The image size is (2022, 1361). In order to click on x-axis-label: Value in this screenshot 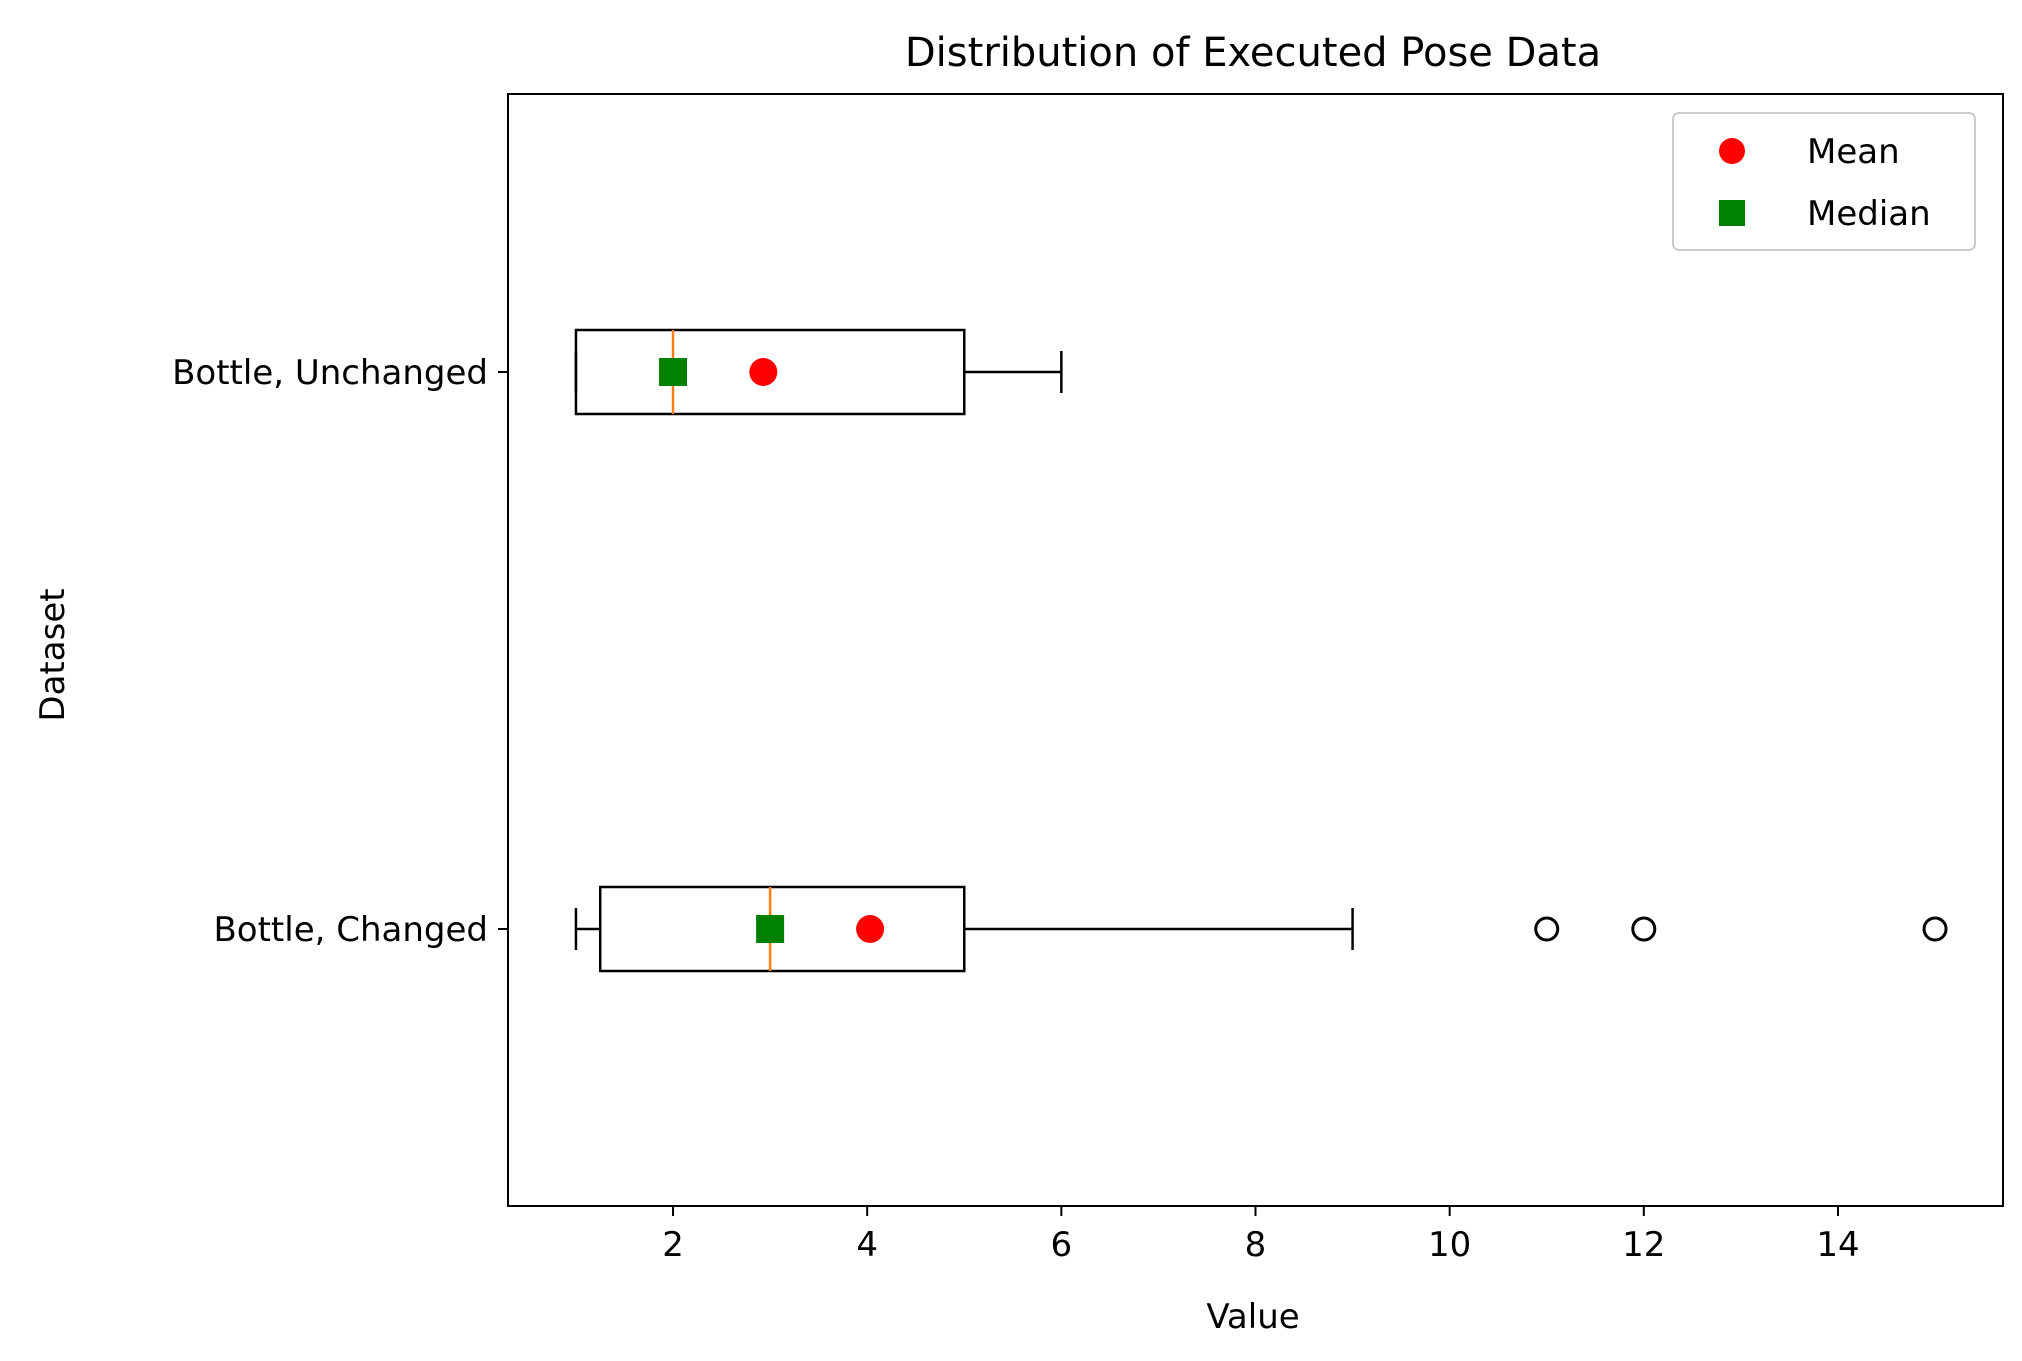, I will do `click(1252, 1317)`.